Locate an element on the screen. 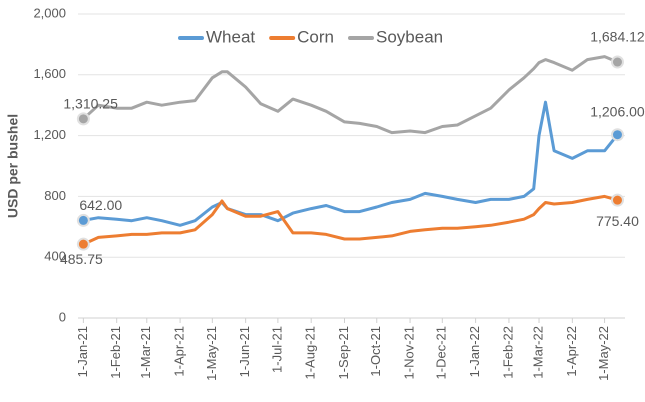 The width and height of the screenshot is (645, 402). x-tick-label: 1-Aug-21 is located at coordinates (310, 352).